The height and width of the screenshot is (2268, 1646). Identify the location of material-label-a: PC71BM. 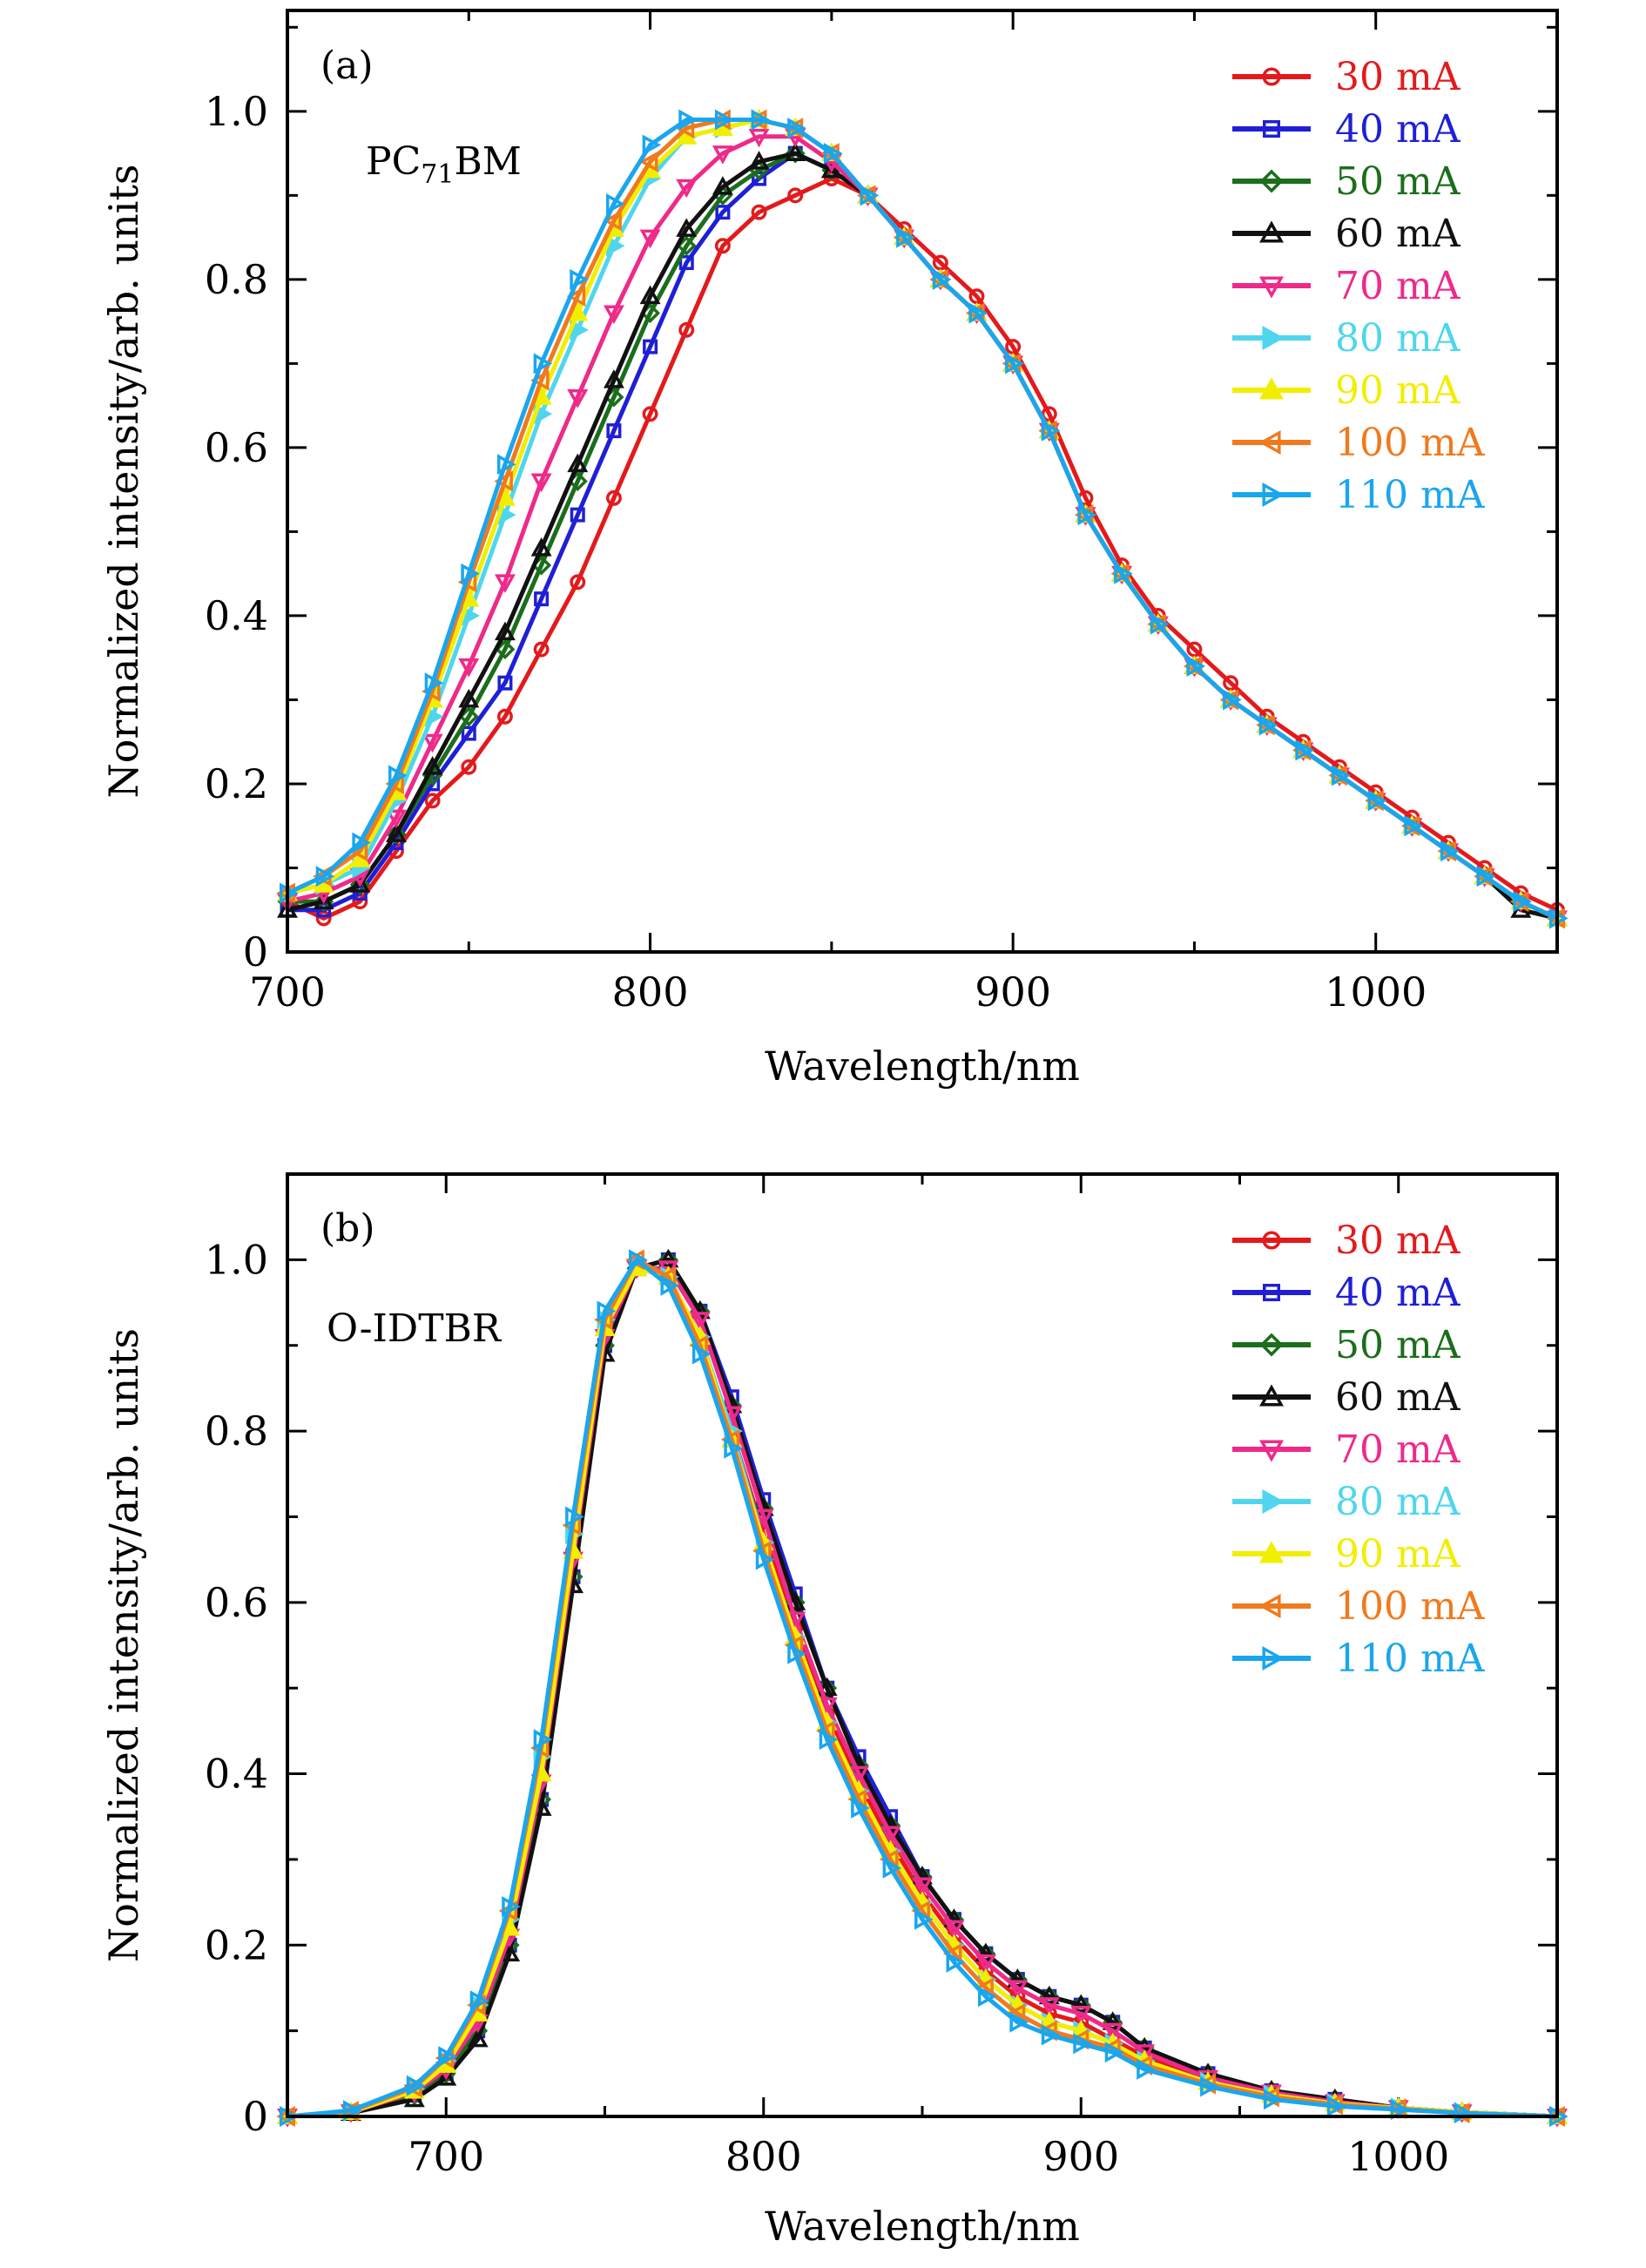
(444, 164).